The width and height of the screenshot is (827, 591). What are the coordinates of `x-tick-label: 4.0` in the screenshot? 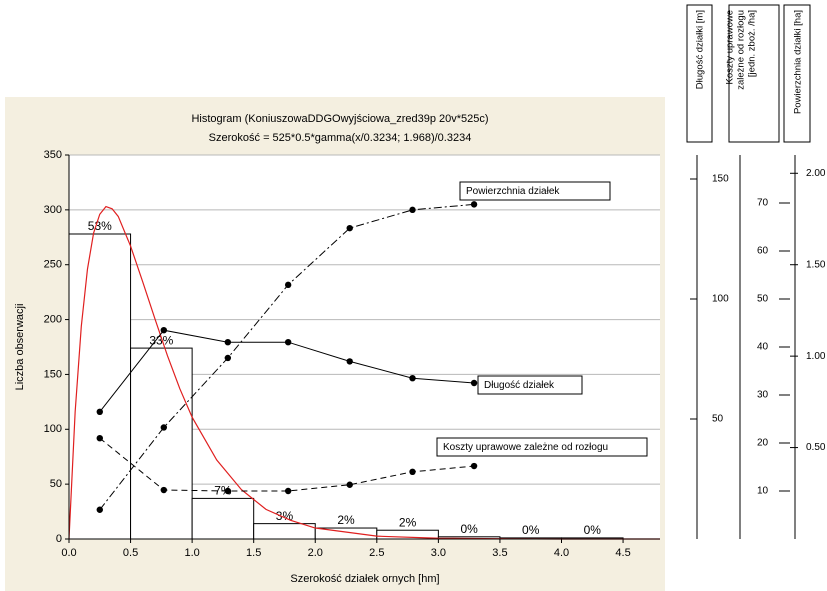 It's located at (561, 553).